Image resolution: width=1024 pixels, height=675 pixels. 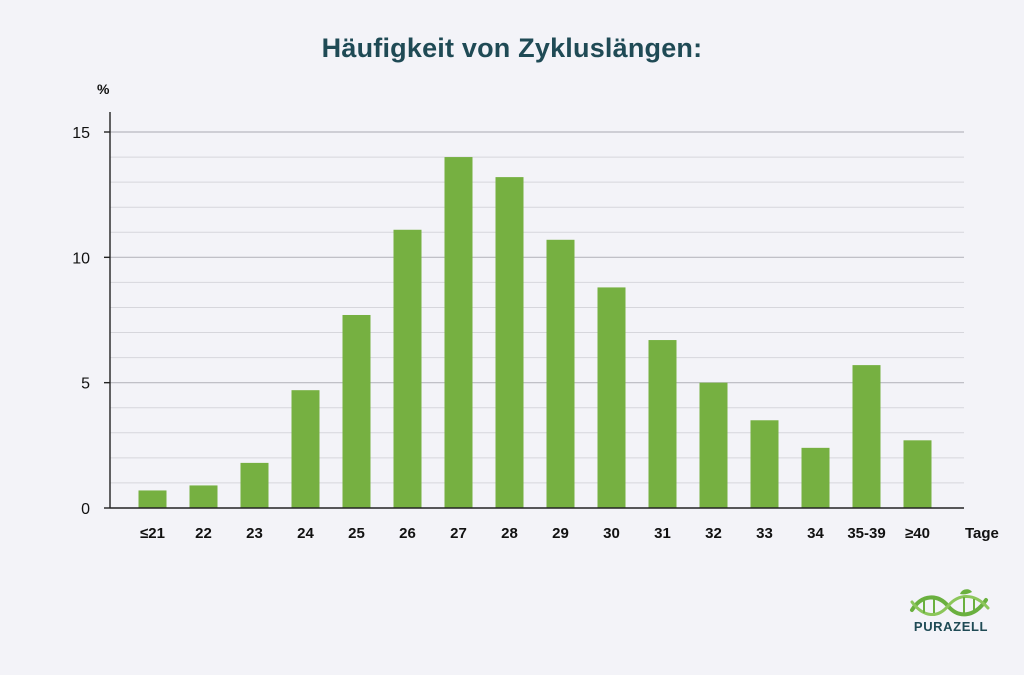 I want to click on x-tick-label: 33, so click(x=764, y=533).